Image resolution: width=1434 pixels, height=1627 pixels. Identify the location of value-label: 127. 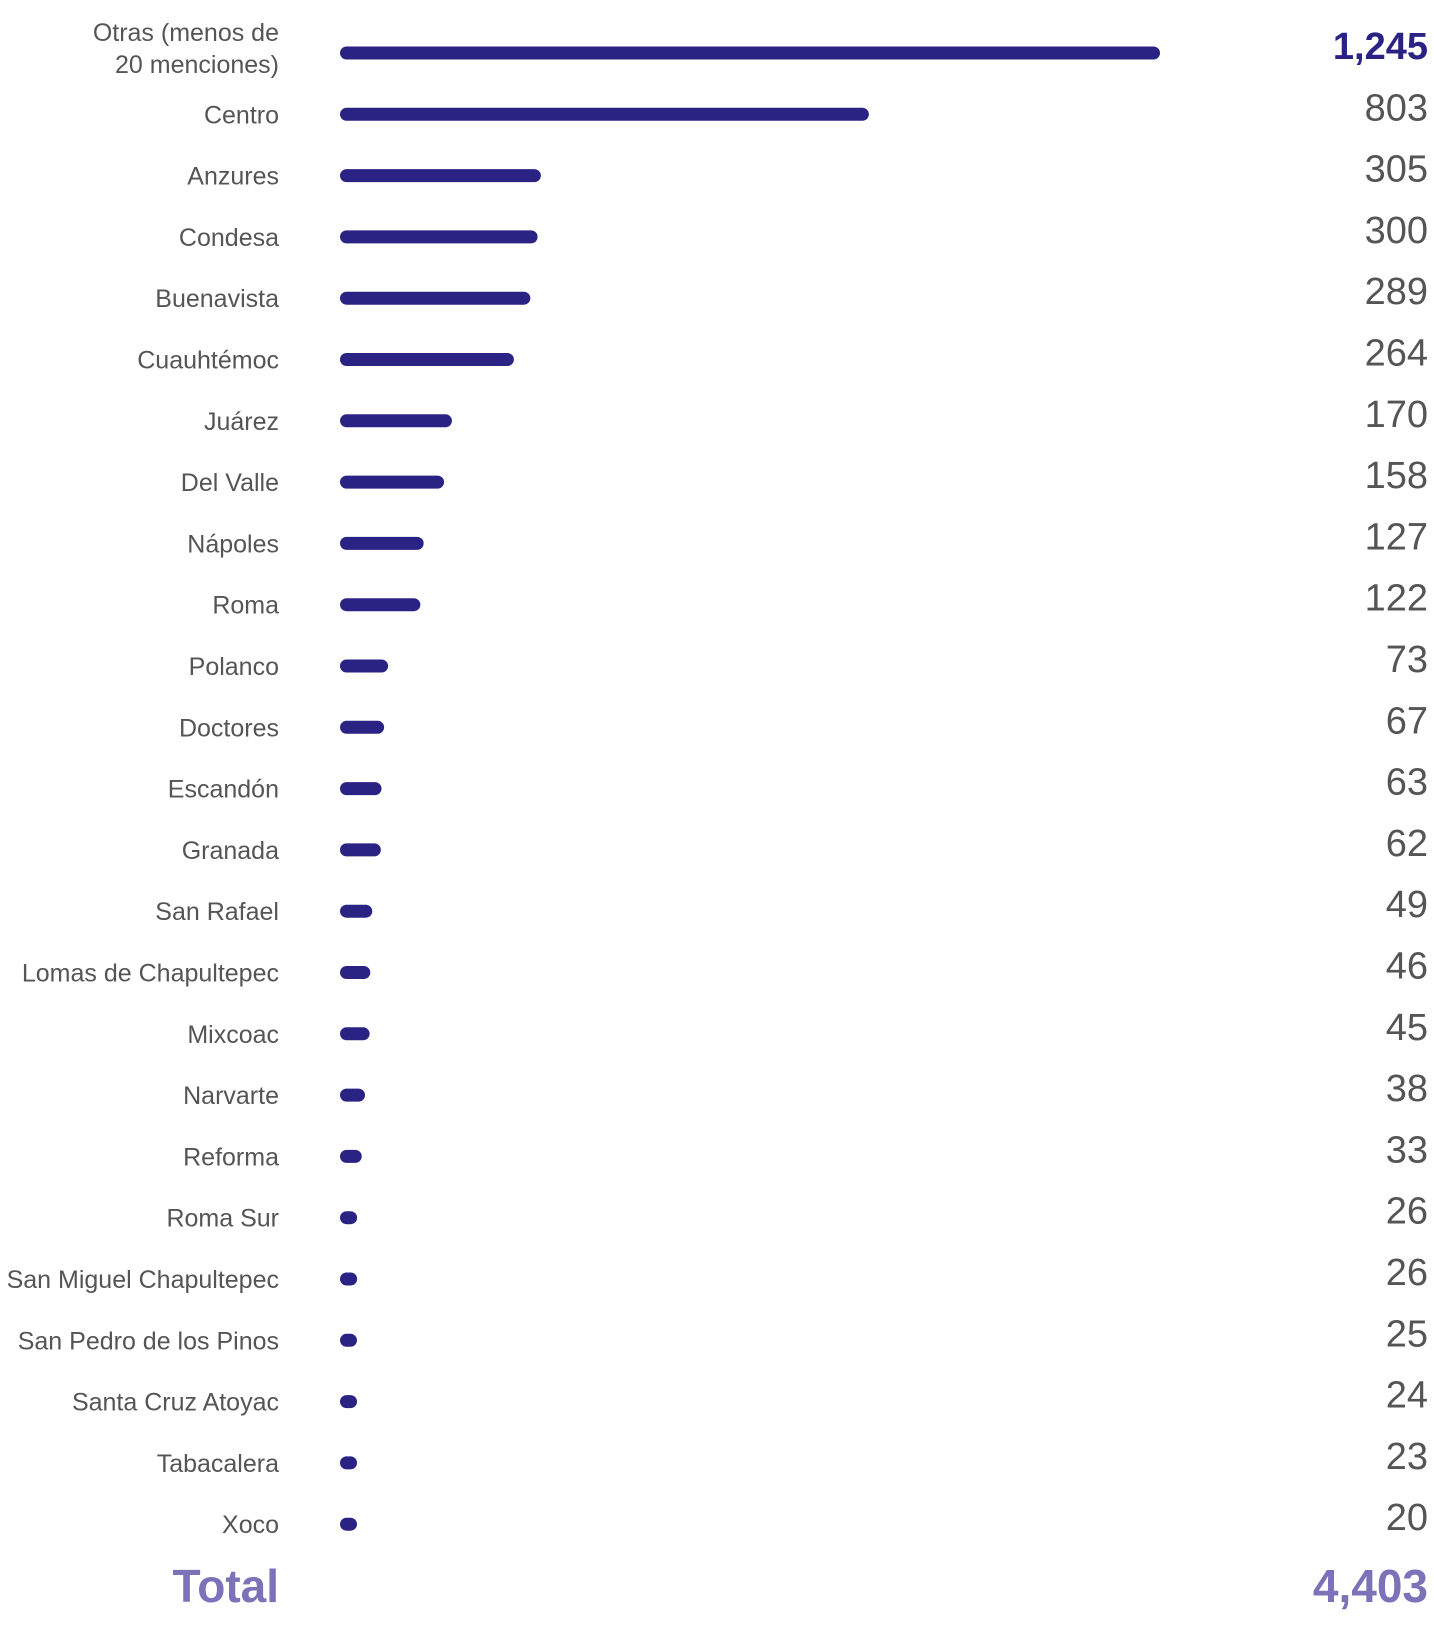
(1396, 537).